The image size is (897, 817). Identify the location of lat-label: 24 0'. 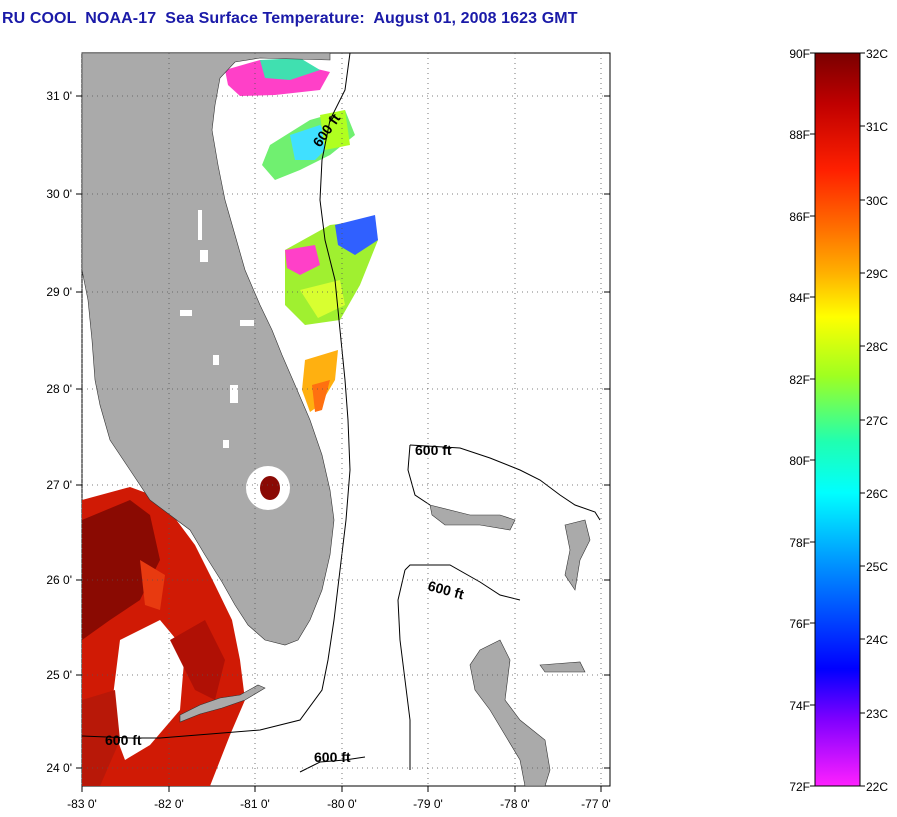
(59, 768).